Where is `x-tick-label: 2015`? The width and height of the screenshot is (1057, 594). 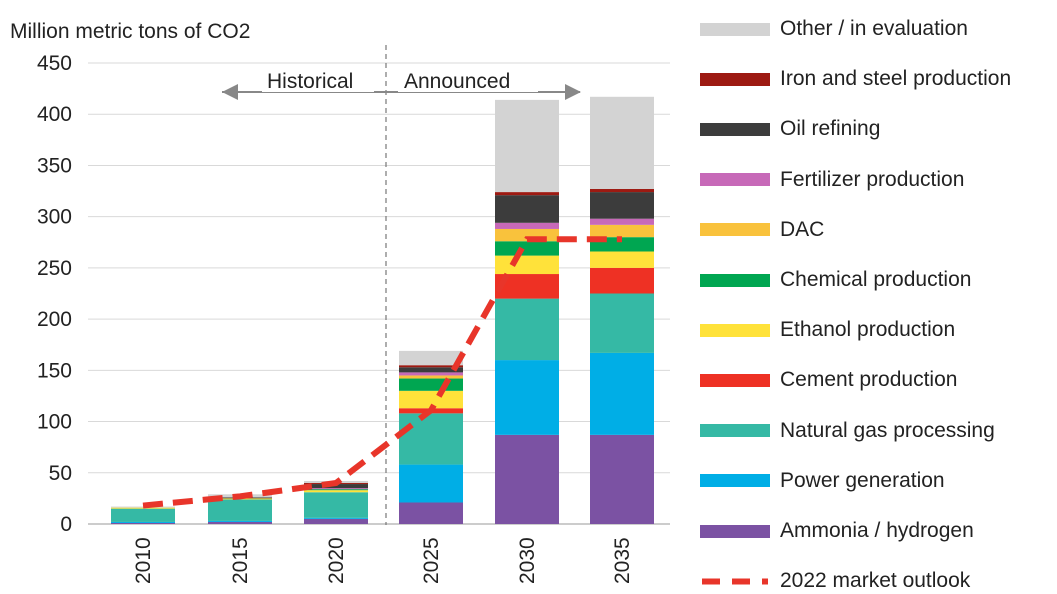 x-tick-label: 2015 is located at coordinates (240, 560).